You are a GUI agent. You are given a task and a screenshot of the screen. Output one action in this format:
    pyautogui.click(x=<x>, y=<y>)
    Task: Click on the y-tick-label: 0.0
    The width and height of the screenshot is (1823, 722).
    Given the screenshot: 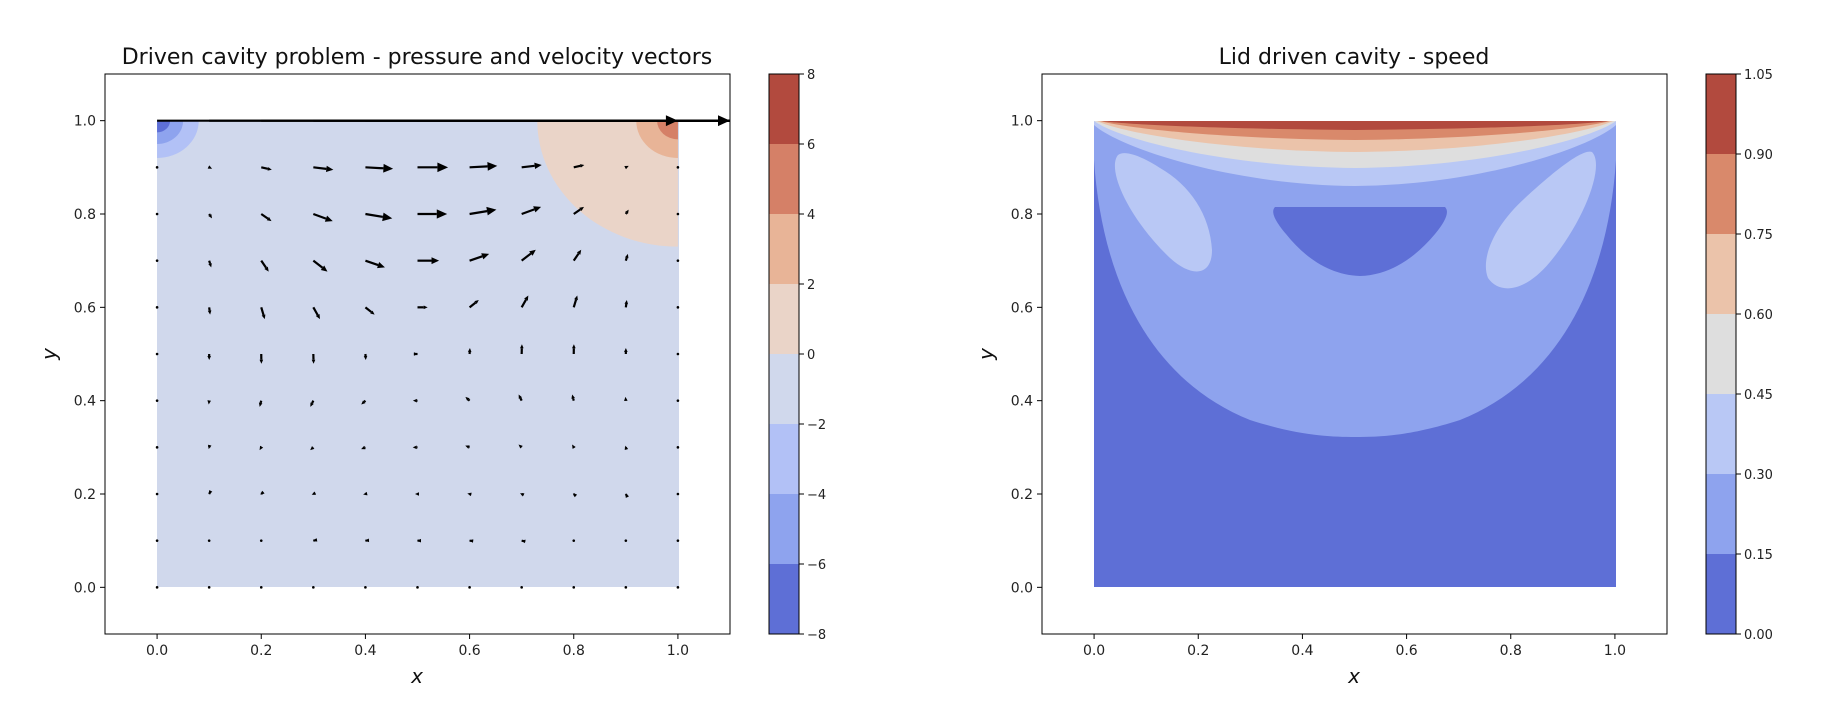 What is the action you would take?
    pyautogui.click(x=85, y=588)
    